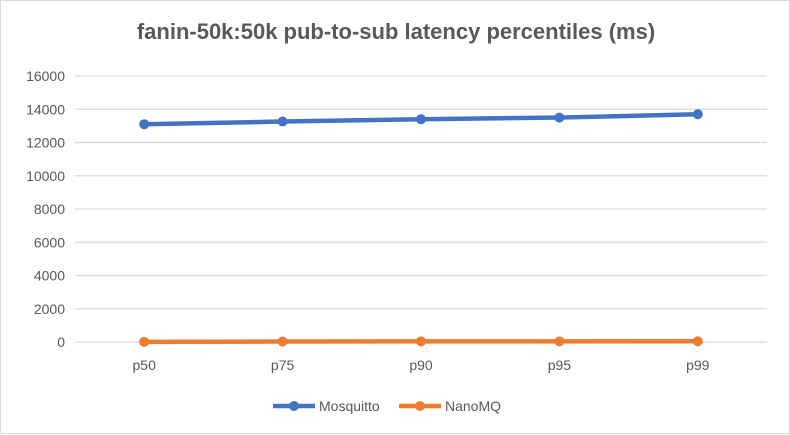 Image resolution: width=790 pixels, height=435 pixels. What do you see at coordinates (45, 109) in the screenshot?
I see `y-tick-label: 14000` at bounding box center [45, 109].